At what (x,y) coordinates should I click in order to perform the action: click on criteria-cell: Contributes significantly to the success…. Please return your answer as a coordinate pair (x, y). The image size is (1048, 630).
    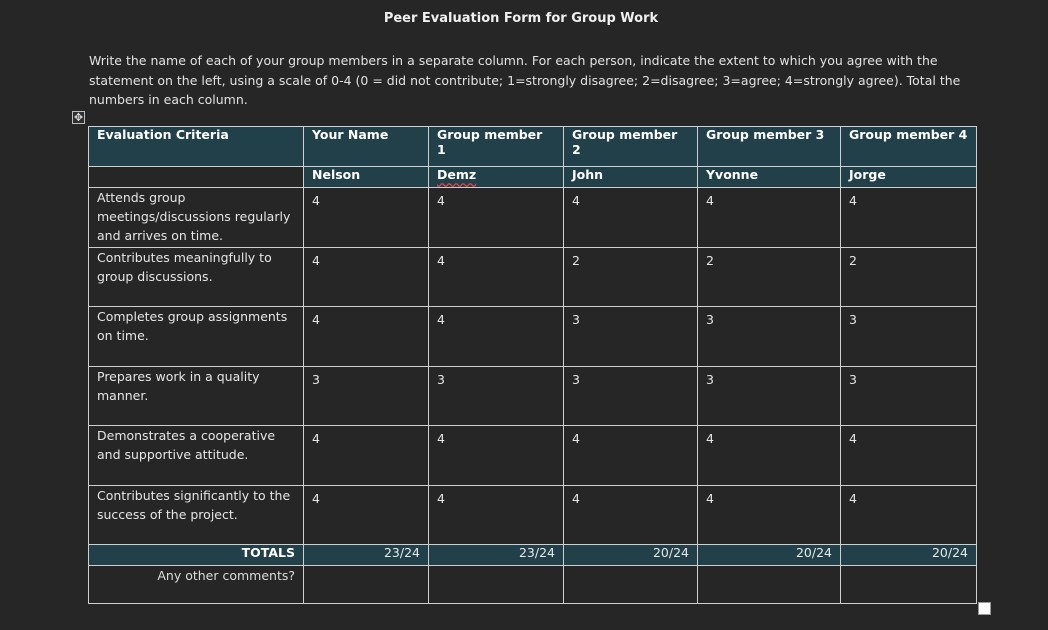
    Looking at the image, I should click on (196, 514).